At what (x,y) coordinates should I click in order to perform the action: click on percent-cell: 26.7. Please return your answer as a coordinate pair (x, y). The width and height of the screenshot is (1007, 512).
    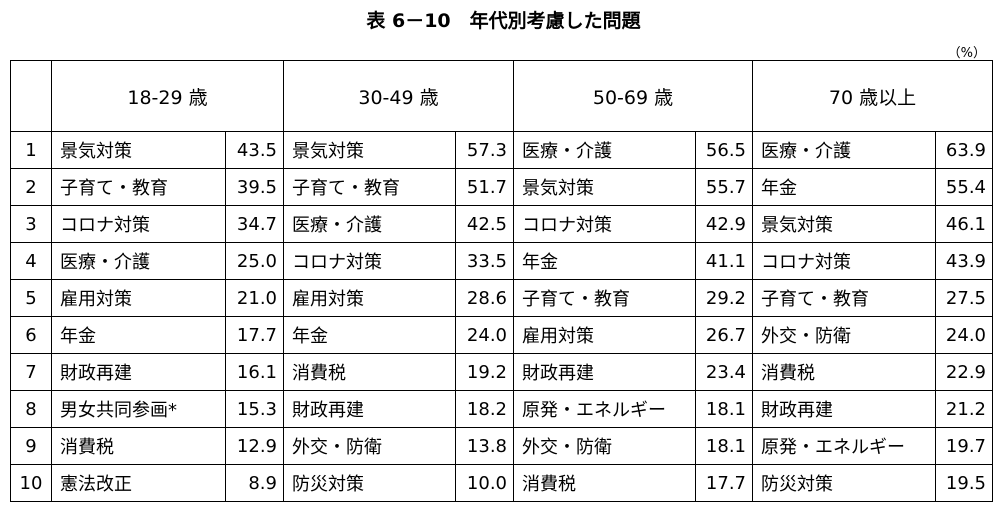
    Looking at the image, I should click on (724, 335).